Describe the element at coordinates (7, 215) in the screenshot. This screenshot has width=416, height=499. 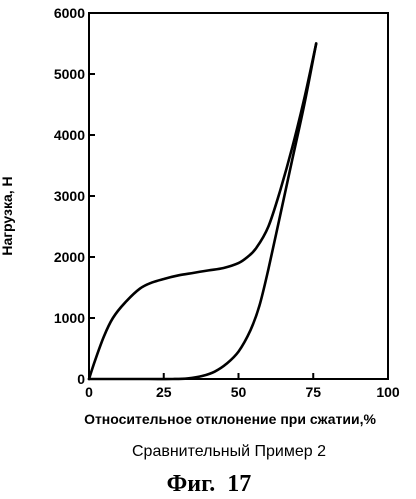
I see `y-axis-label: Нагрузка, Н` at that location.